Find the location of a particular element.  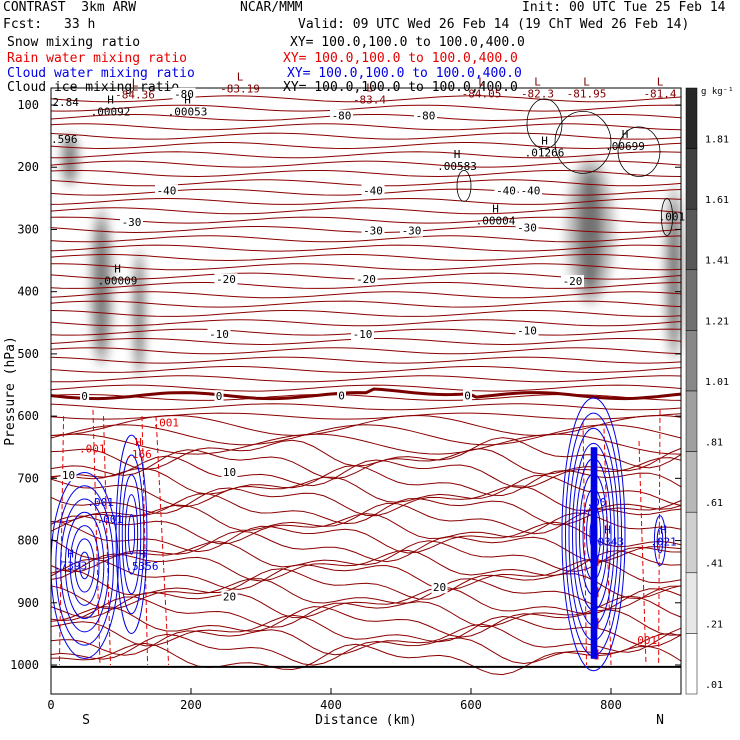

extremum-value: -82.3 is located at coordinates (537, 93).